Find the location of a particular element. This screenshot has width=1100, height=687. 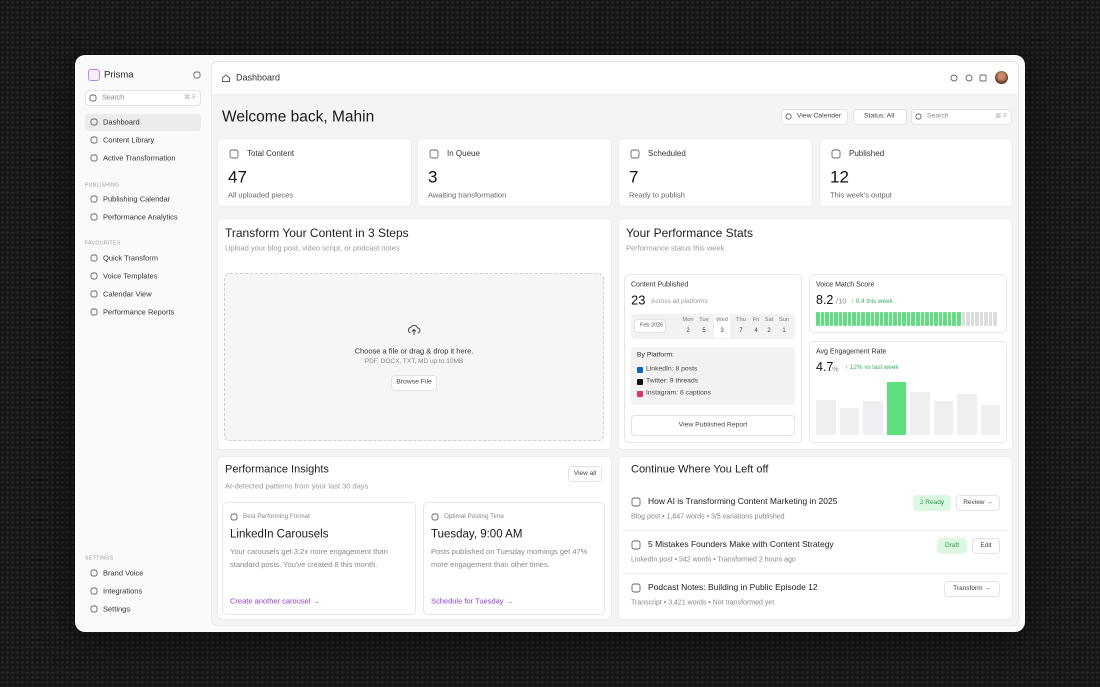

nav-item: Calendar View is located at coordinates (127, 294).